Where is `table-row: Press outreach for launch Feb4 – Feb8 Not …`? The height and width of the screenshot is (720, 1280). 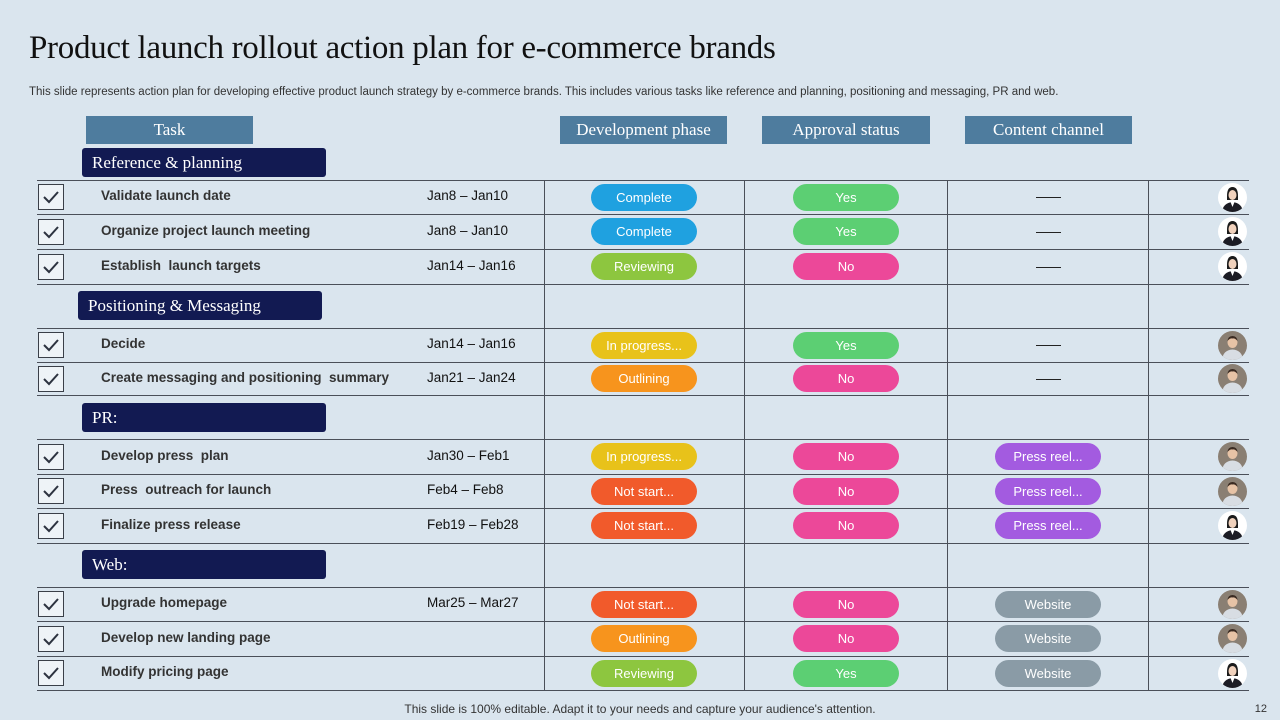
table-row: Press outreach for launch Feb4 – Feb8 Not … is located at coordinates (643, 491).